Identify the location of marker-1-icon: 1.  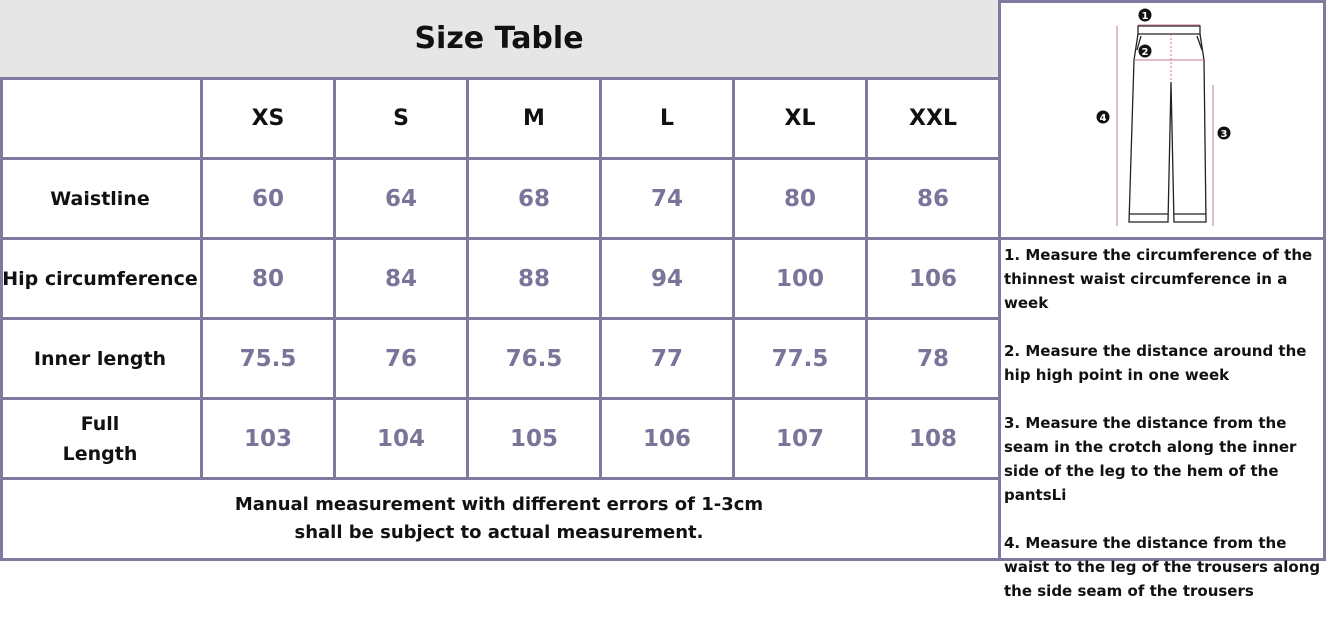
(1145, 15).